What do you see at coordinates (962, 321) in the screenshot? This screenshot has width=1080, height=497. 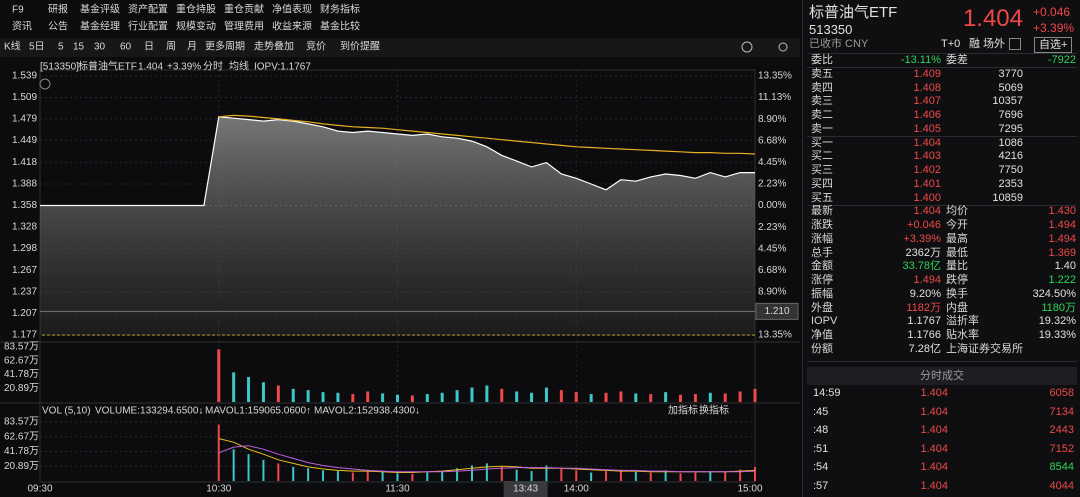 I see `stat-label: 溢折率` at bounding box center [962, 321].